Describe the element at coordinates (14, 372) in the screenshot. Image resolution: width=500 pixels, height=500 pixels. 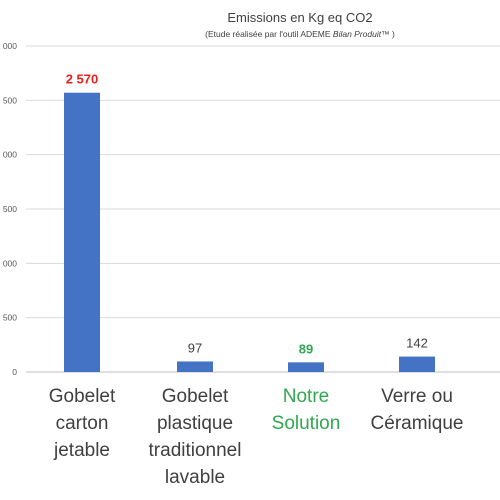
I see `y-tick-label: 0` at that location.